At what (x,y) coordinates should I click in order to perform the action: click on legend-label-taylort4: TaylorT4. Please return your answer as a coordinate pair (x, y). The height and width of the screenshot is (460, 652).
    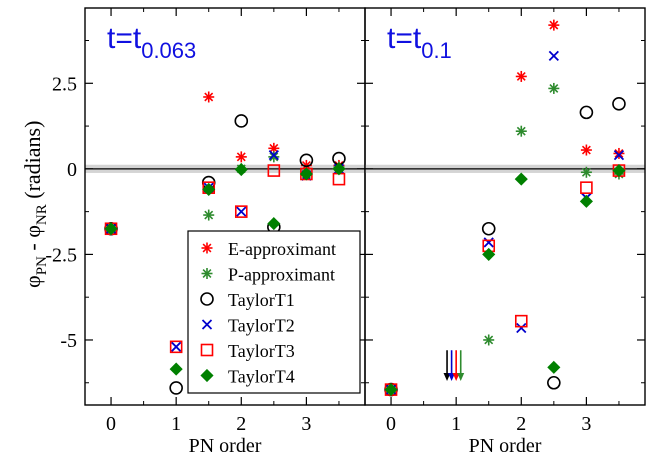
    Looking at the image, I should click on (261, 377).